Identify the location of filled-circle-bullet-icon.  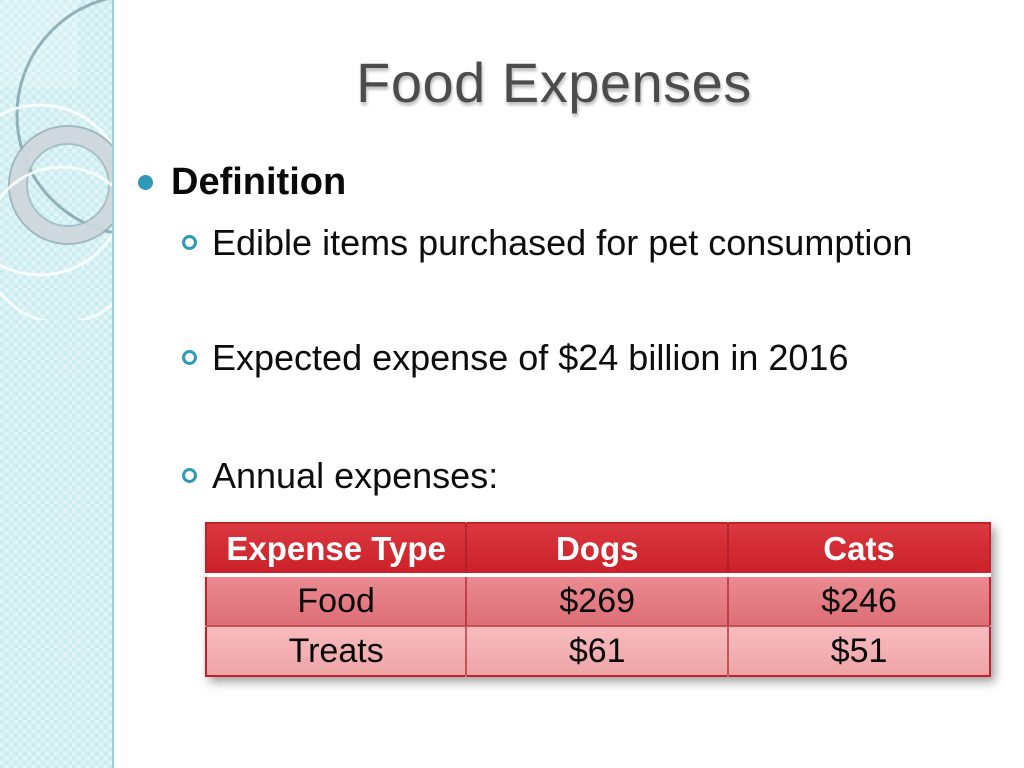
(145, 182).